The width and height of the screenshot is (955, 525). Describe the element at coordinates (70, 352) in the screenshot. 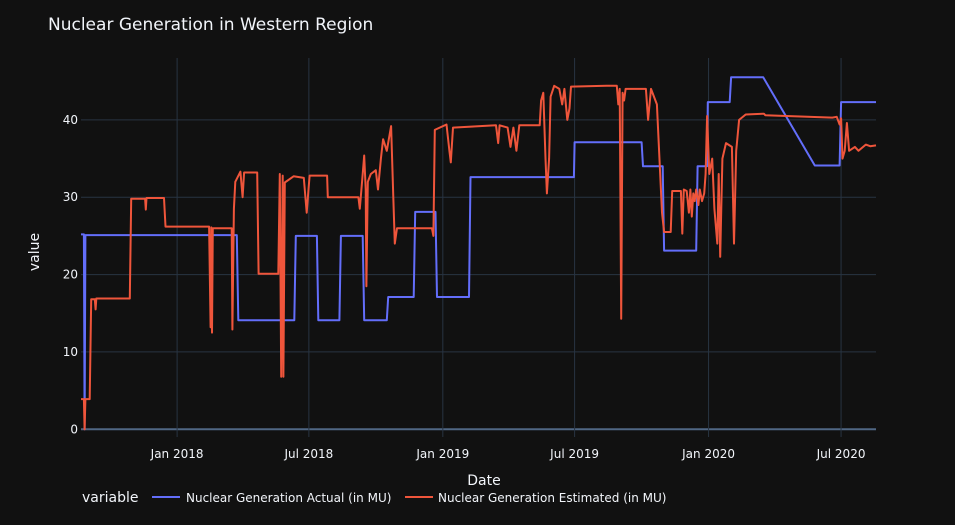

I see `y-tick-label: 10` at that location.